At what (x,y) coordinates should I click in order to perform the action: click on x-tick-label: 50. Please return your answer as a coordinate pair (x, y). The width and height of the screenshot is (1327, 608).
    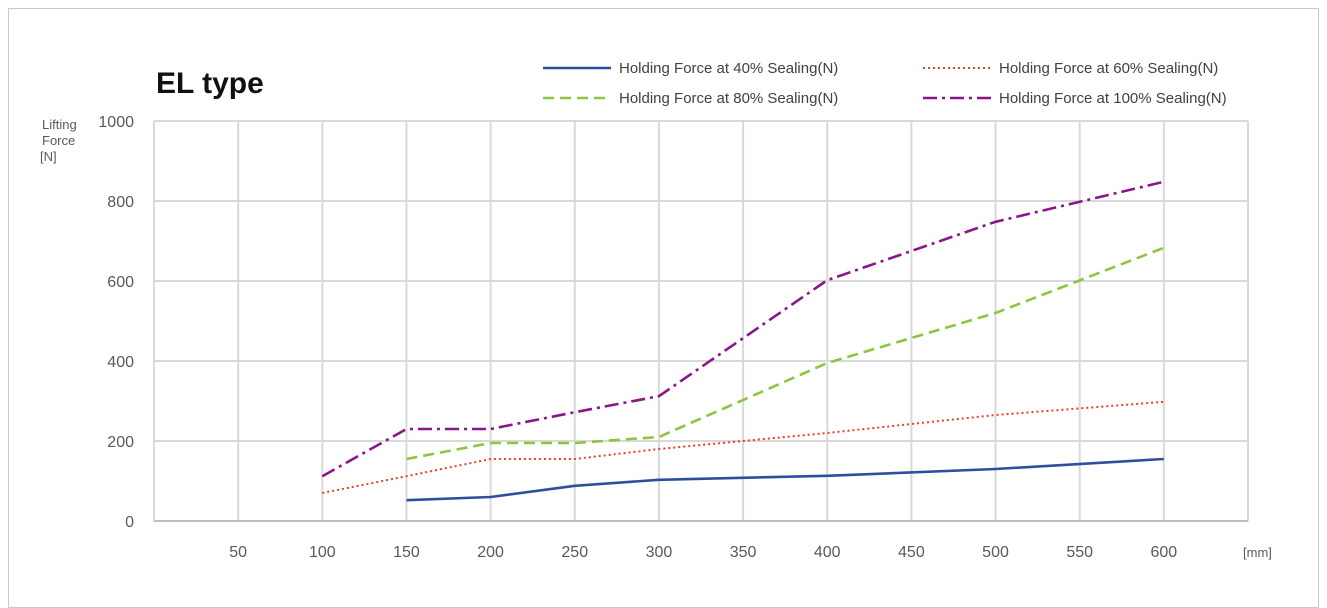
    Looking at the image, I should click on (238, 552).